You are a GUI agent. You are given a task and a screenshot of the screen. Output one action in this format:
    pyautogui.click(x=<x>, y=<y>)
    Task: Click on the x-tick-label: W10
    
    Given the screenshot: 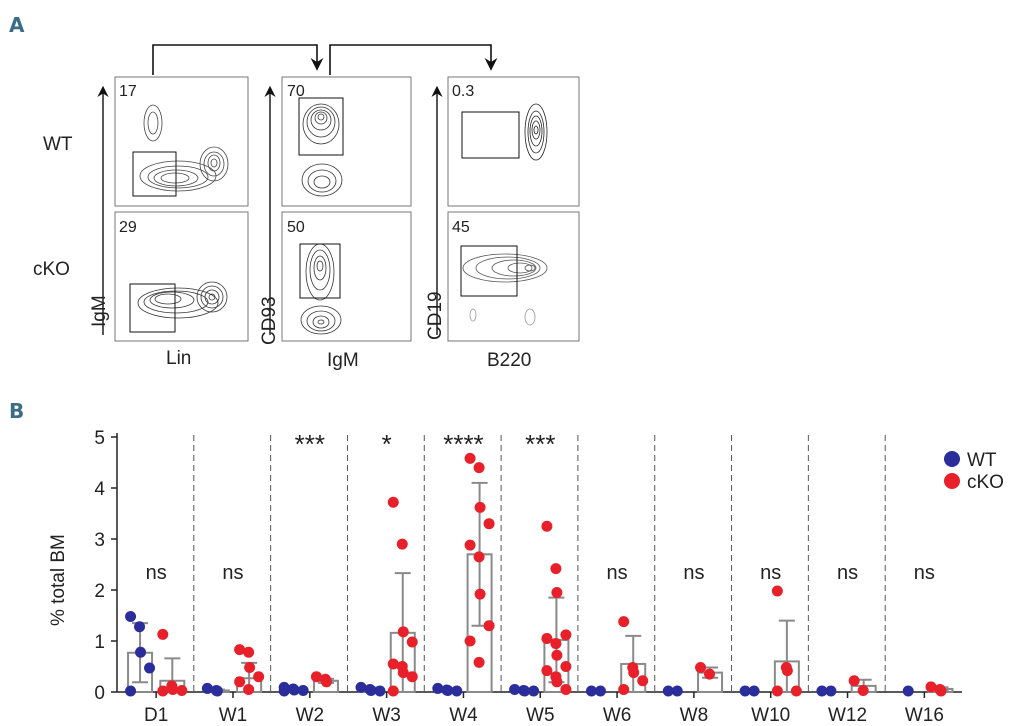 What is the action you would take?
    pyautogui.click(x=770, y=715)
    